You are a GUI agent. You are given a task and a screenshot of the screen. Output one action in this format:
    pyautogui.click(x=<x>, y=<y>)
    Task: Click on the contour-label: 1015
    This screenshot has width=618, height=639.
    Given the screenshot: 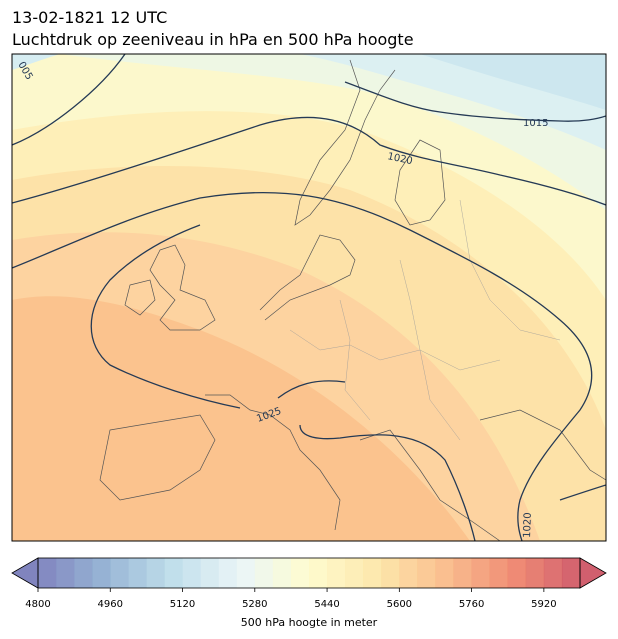 What is the action you would take?
    pyautogui.click(x=535, y=123)
    